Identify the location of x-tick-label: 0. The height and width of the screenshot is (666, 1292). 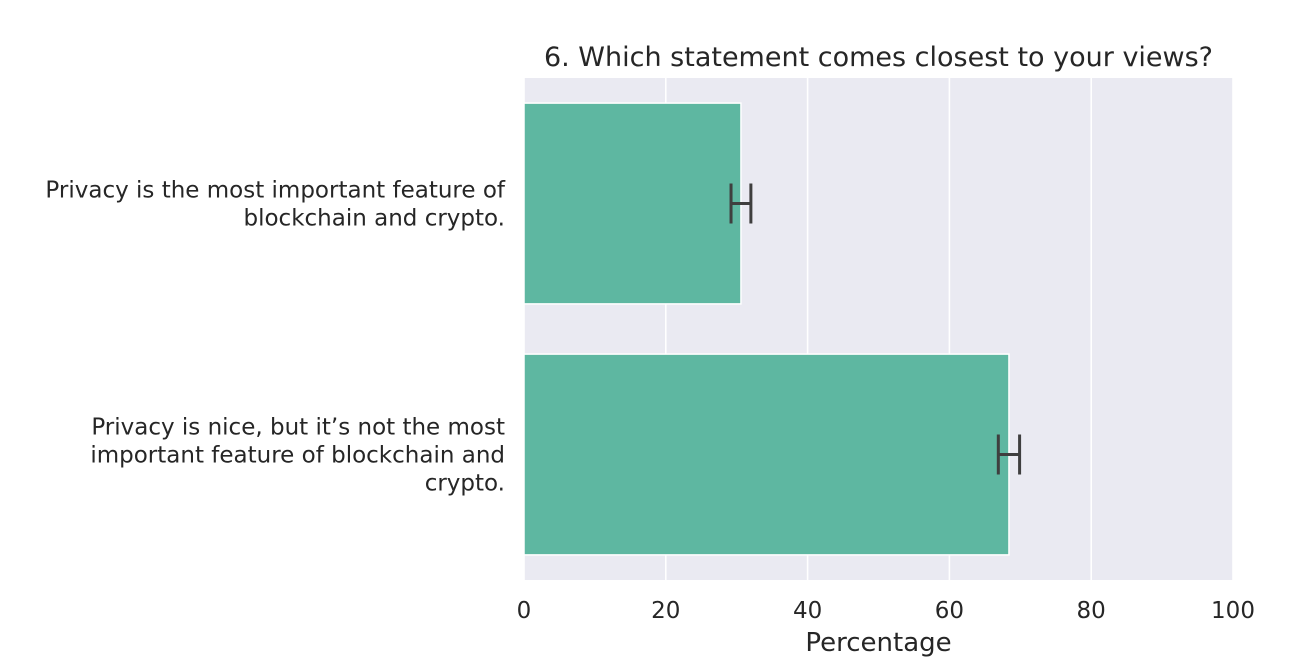
(524, 611).